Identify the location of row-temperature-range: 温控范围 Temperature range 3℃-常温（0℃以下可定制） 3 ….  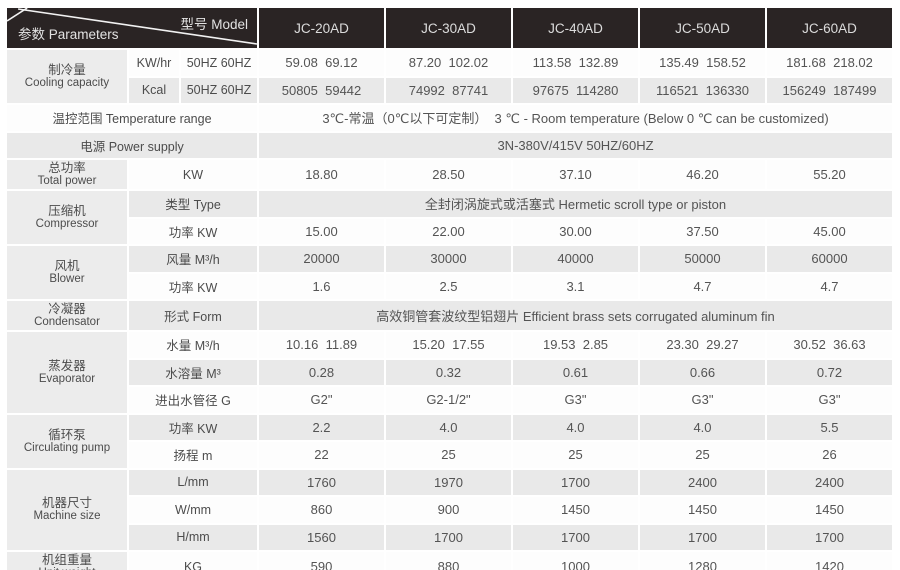
(449, 118).